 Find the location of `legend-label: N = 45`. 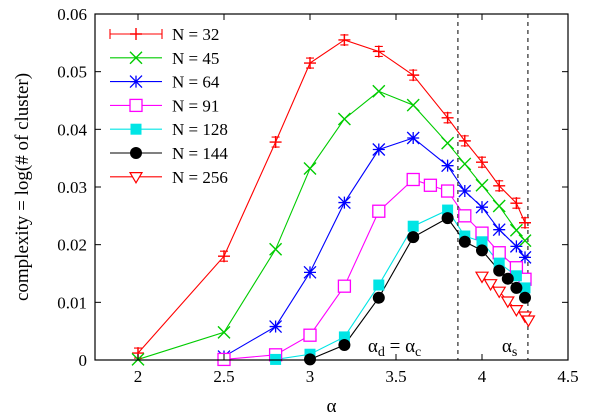

legend-label: N = 45 is located at coordinates (195, 58).